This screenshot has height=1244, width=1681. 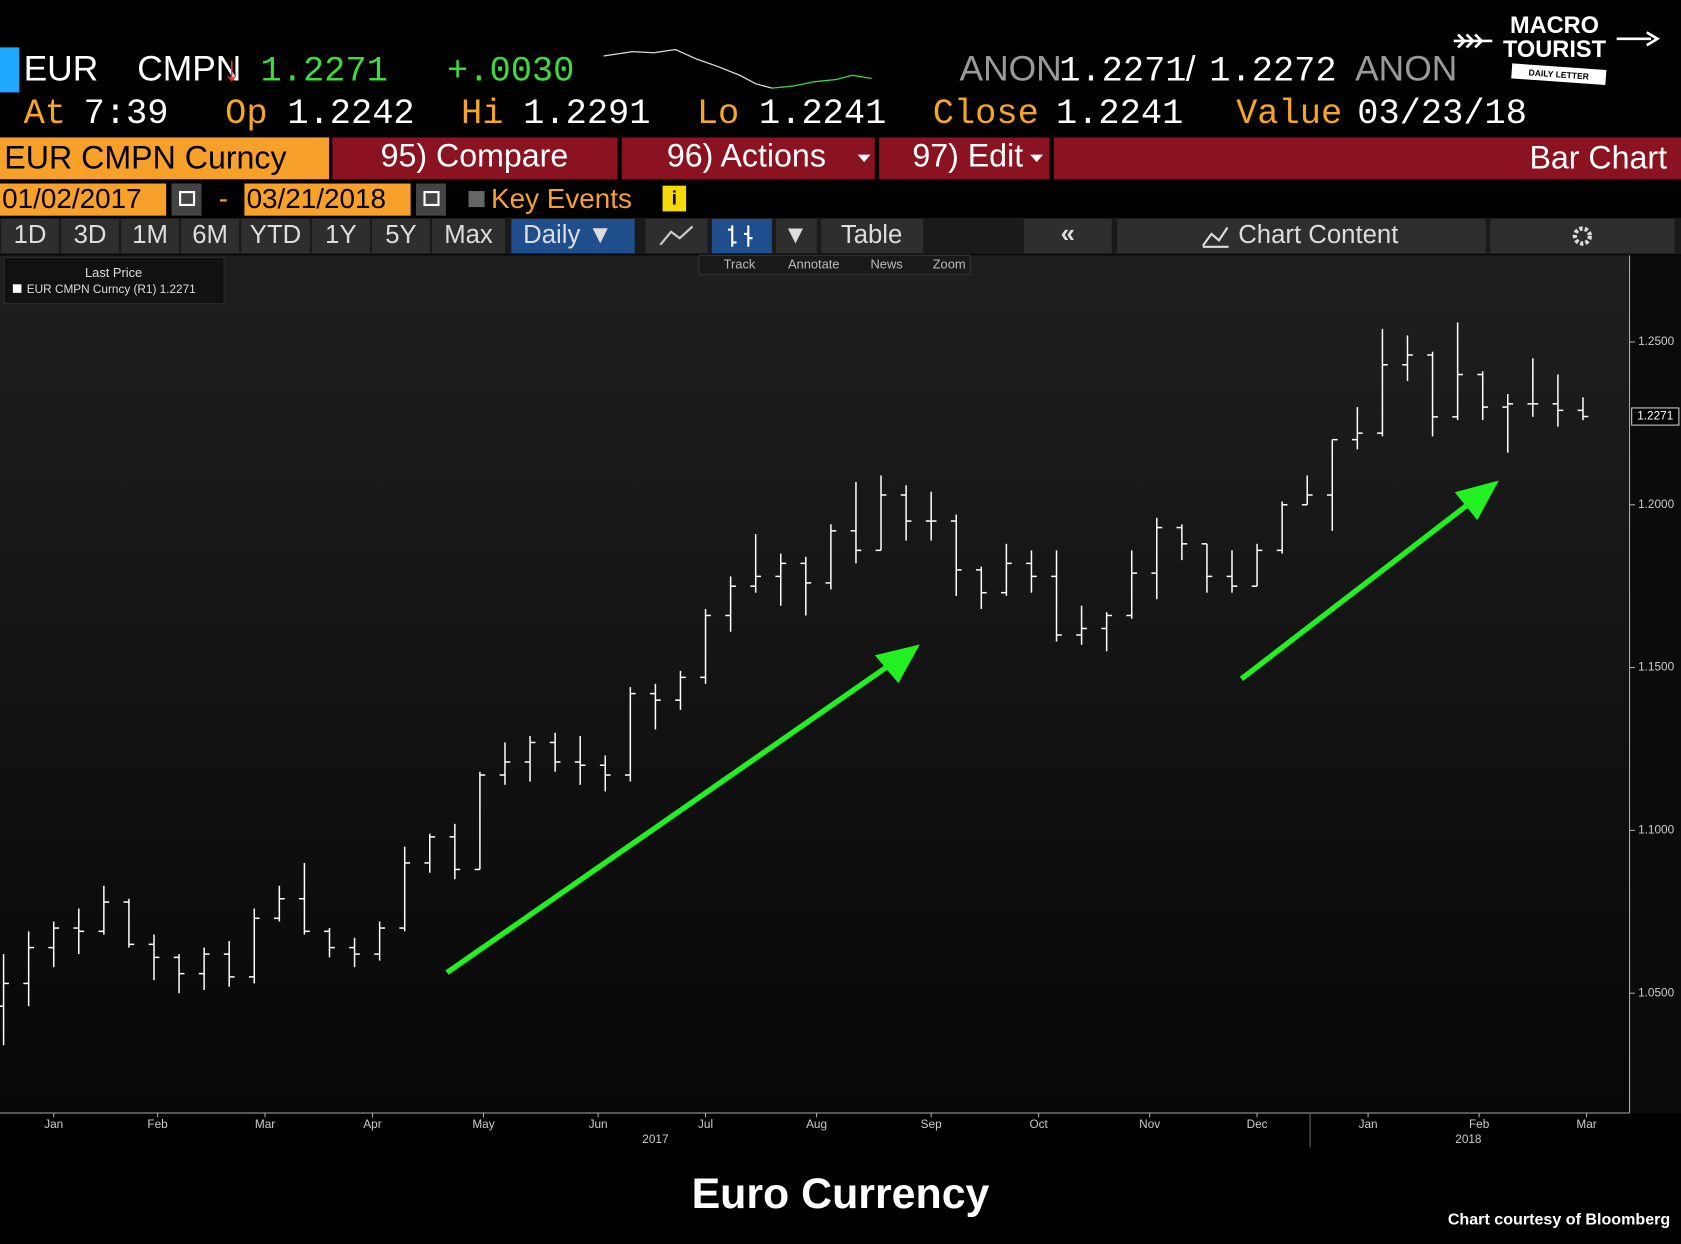 What do you see at coordinates (61, 68) in the screenshot?
I see `ticker: EUR` at bounding box center [61, 68].